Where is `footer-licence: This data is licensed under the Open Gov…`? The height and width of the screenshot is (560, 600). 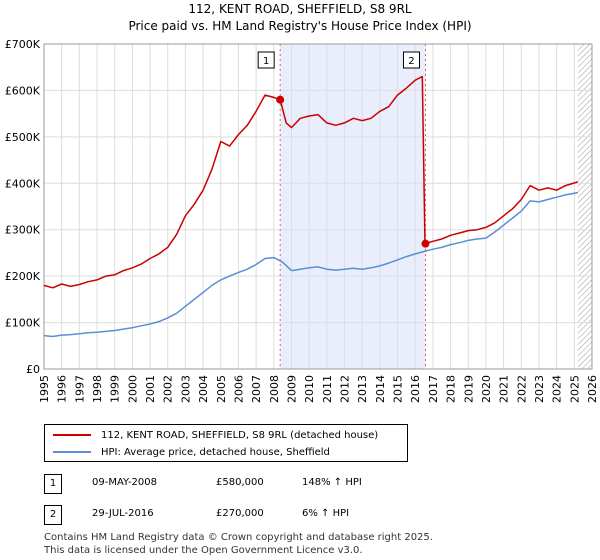 footer-licence: This data is licensed under the Open Gov… is located at coordinates (203, 550).